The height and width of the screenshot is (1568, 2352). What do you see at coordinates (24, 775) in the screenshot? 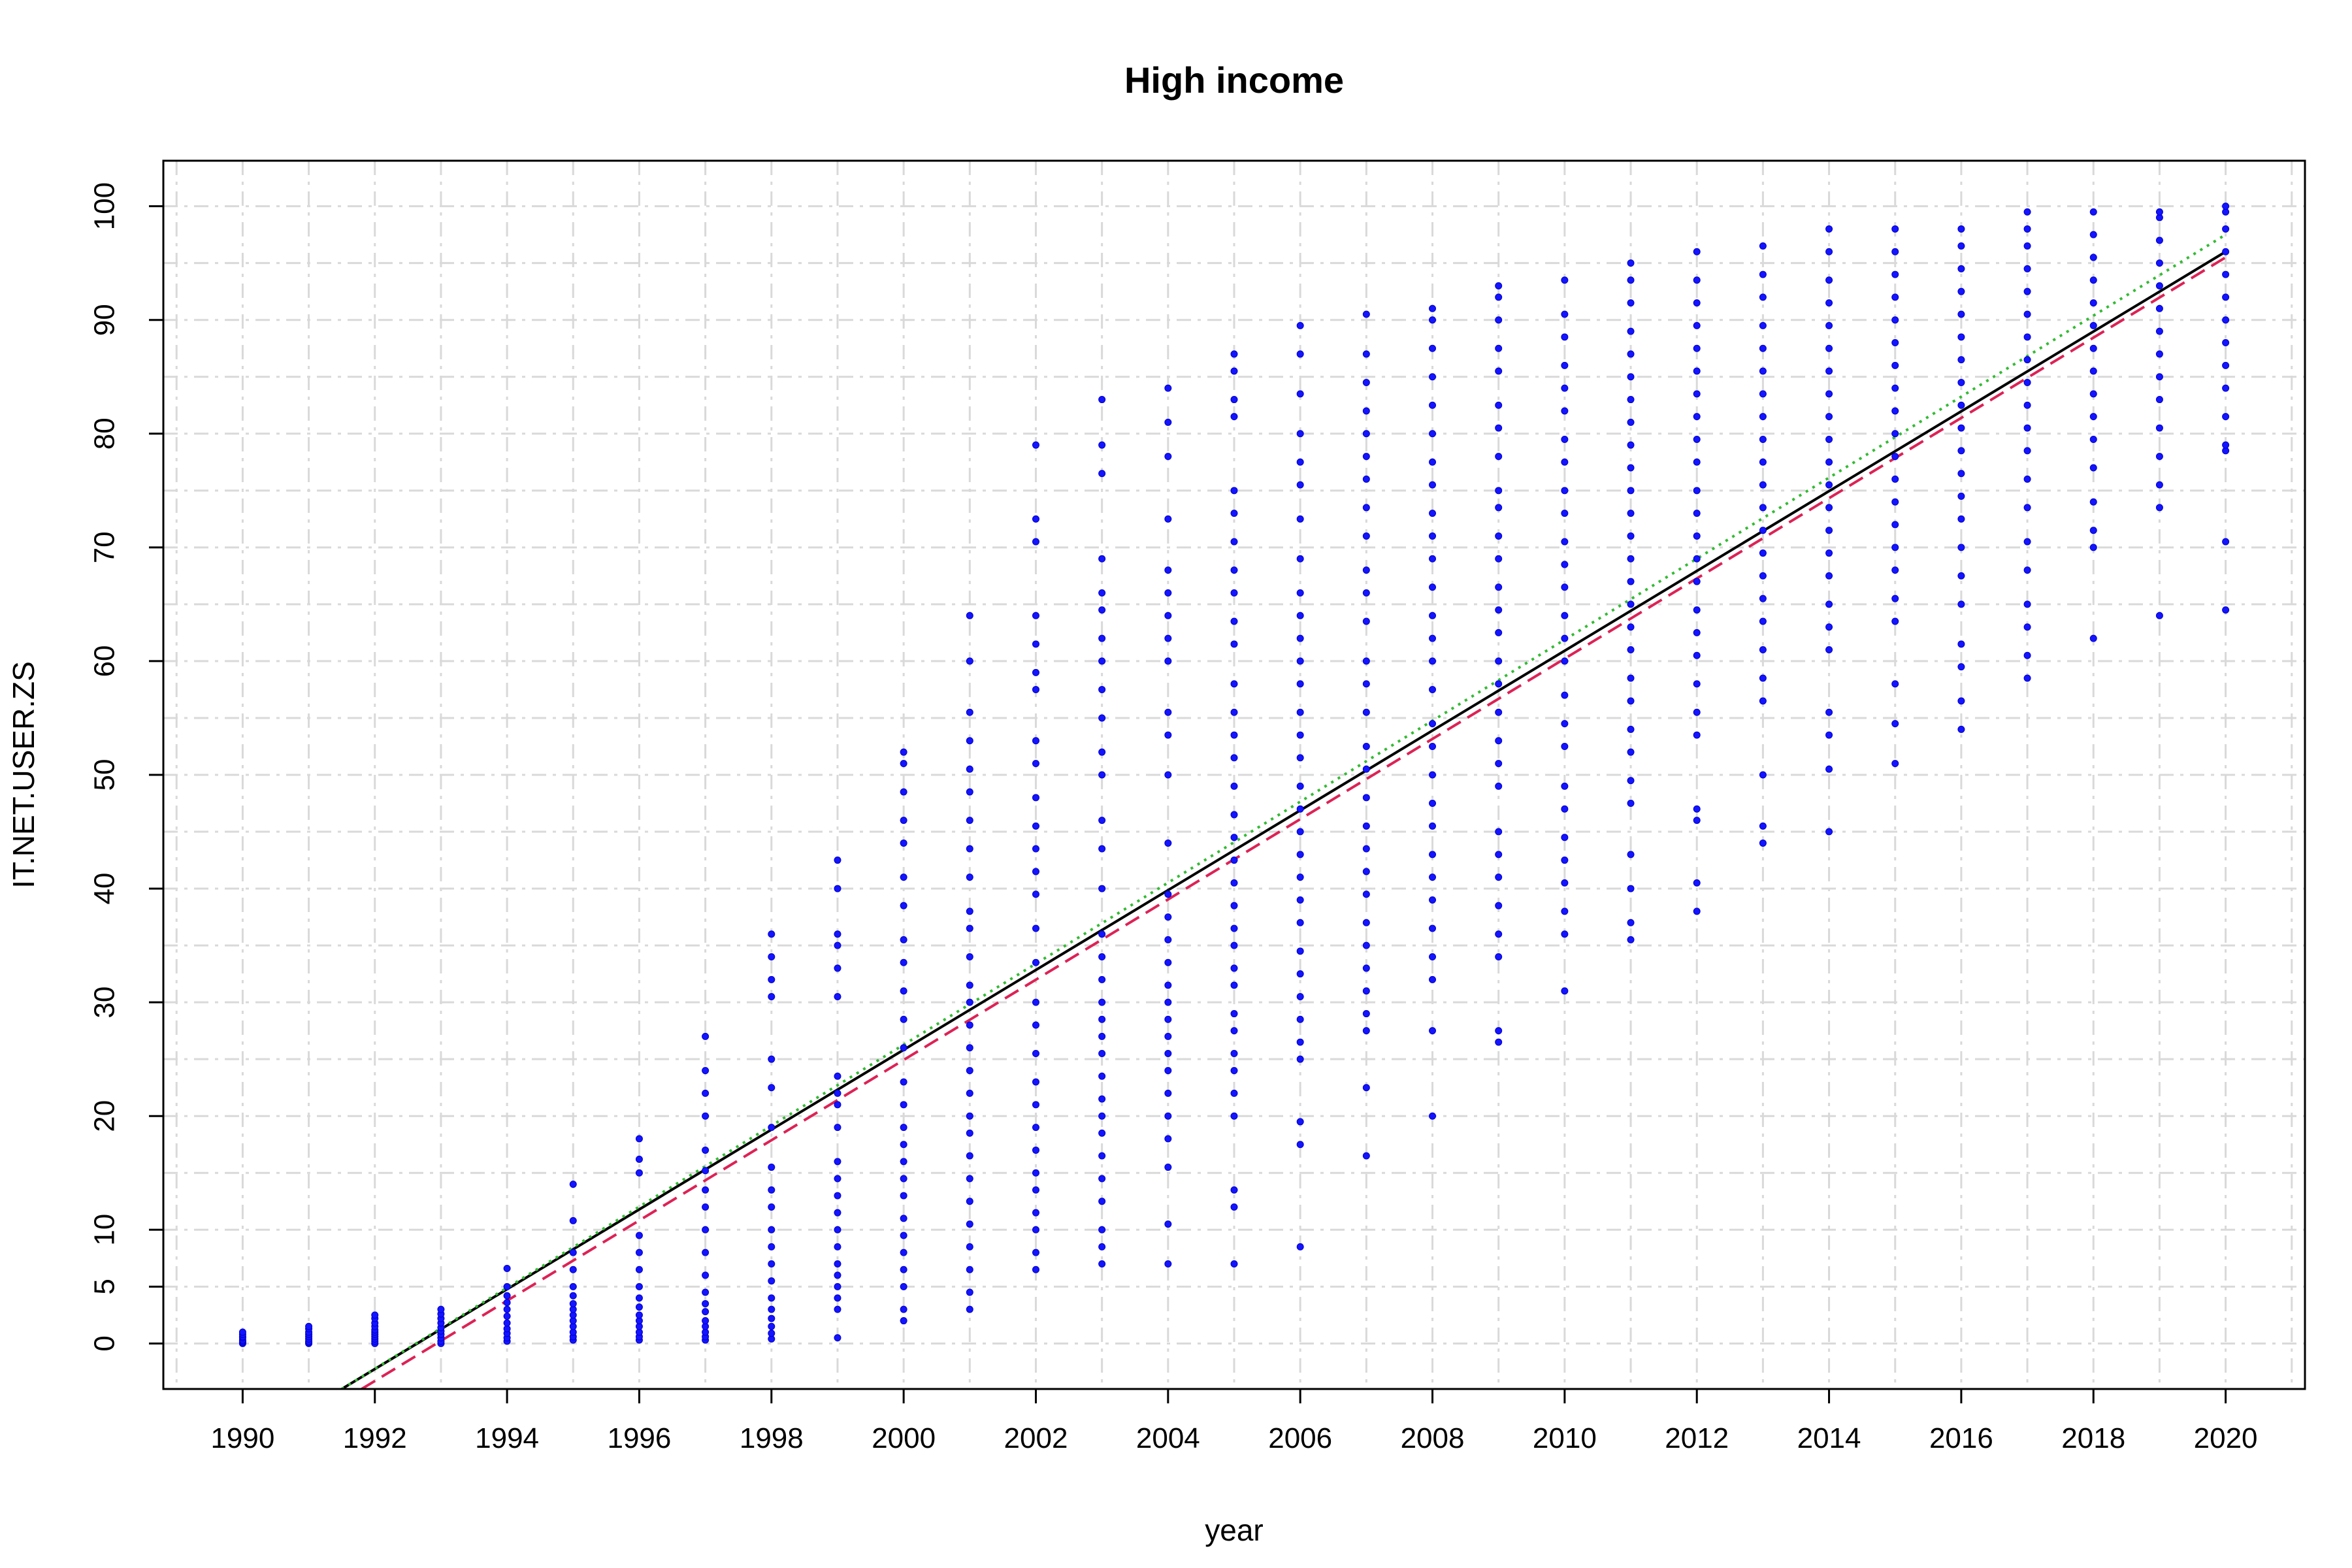
I see `y-axis-label: IT.NET.USER.ZS` at bounding box center [24, 775].